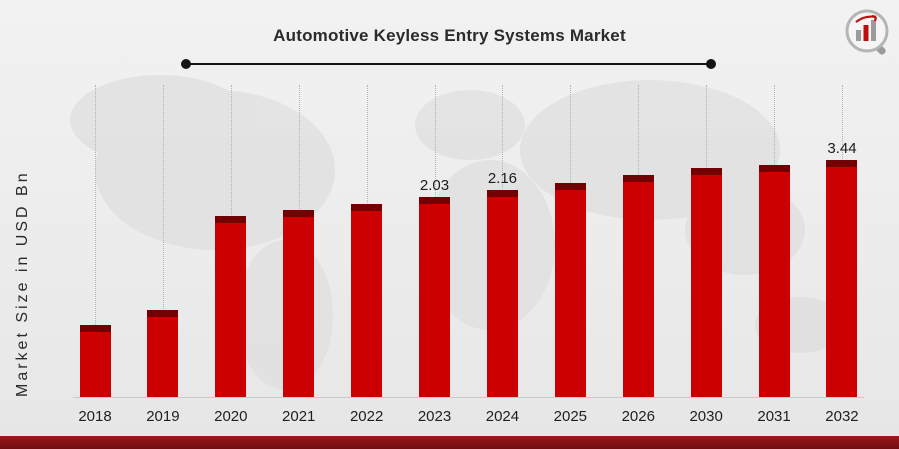  I want to click on x-tick-2018: 2018, so click(95, 416).